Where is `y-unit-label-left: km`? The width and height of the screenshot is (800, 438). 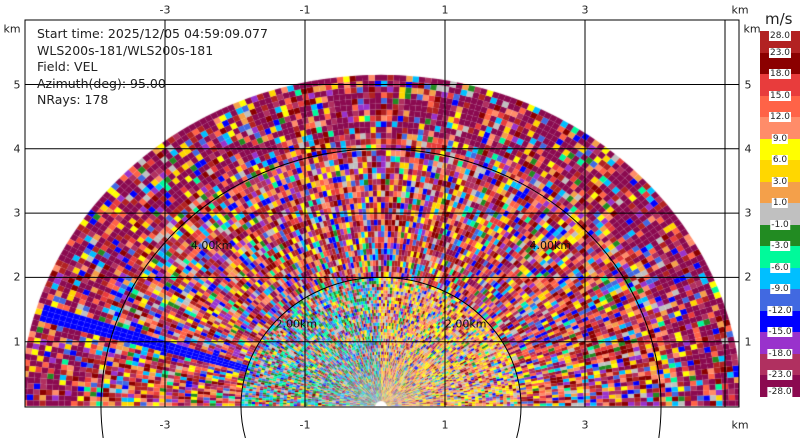 y-unit-label-left: km is located at coordinates (12, 29).